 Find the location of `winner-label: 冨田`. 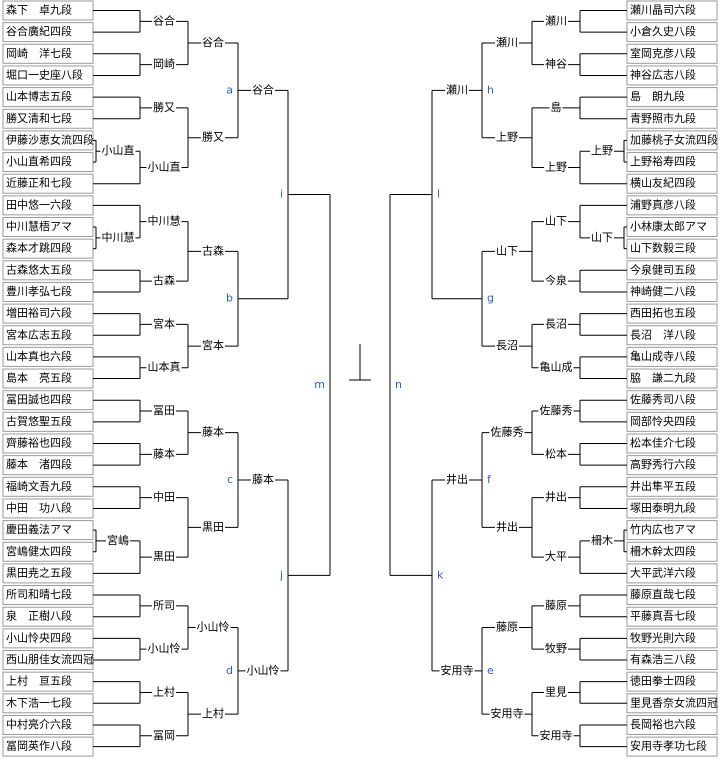

winner-label: 冨田 is located at coordinates (164, 410).